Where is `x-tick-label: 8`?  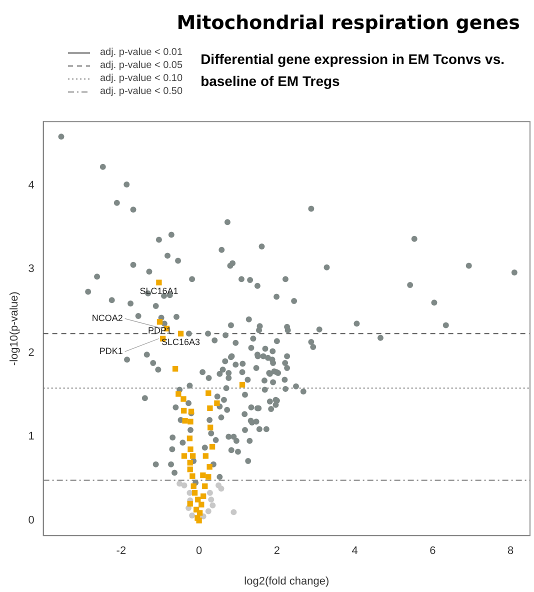 x-tick-label: 8 is located at coordinates (510, 551).